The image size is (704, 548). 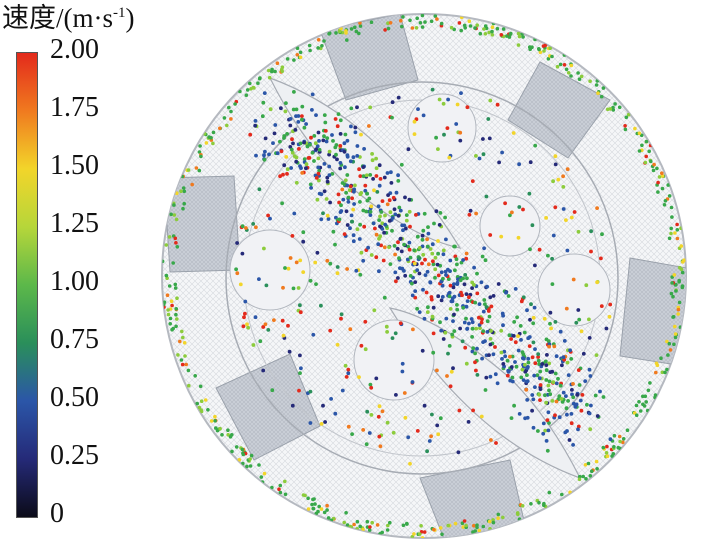 What do you see at coordinates (57, 513) in the screenshot?
I see `tick-label: 0` at bounding box center [57, 513].